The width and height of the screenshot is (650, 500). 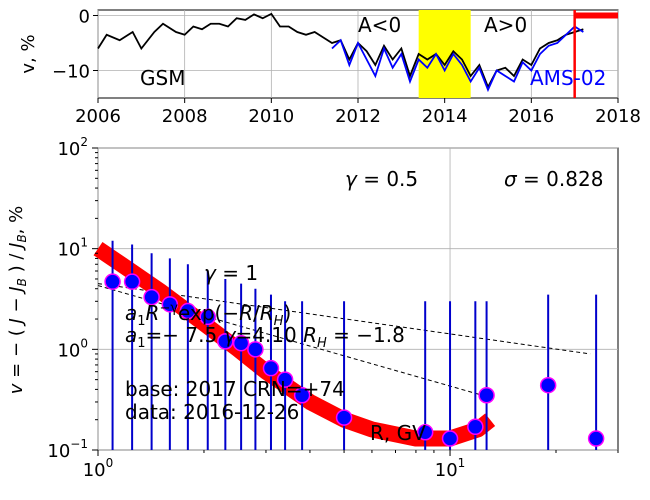 What do you see at coordinates (67, 449) in the screenshot?
I see `bottom-ytick-label: 10⁻¹` at bounding box center [67, 449].